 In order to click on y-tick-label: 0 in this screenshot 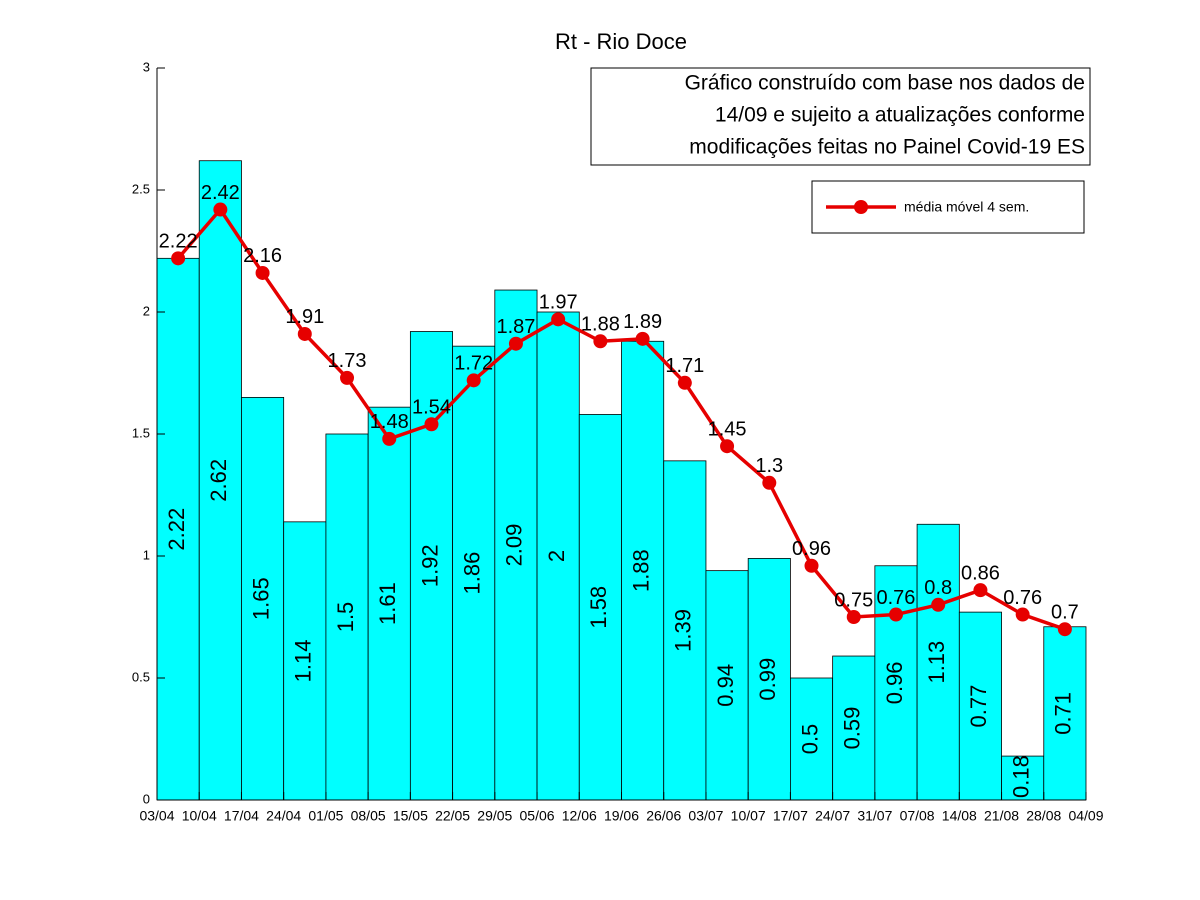, I will do `click(146, 798)`.